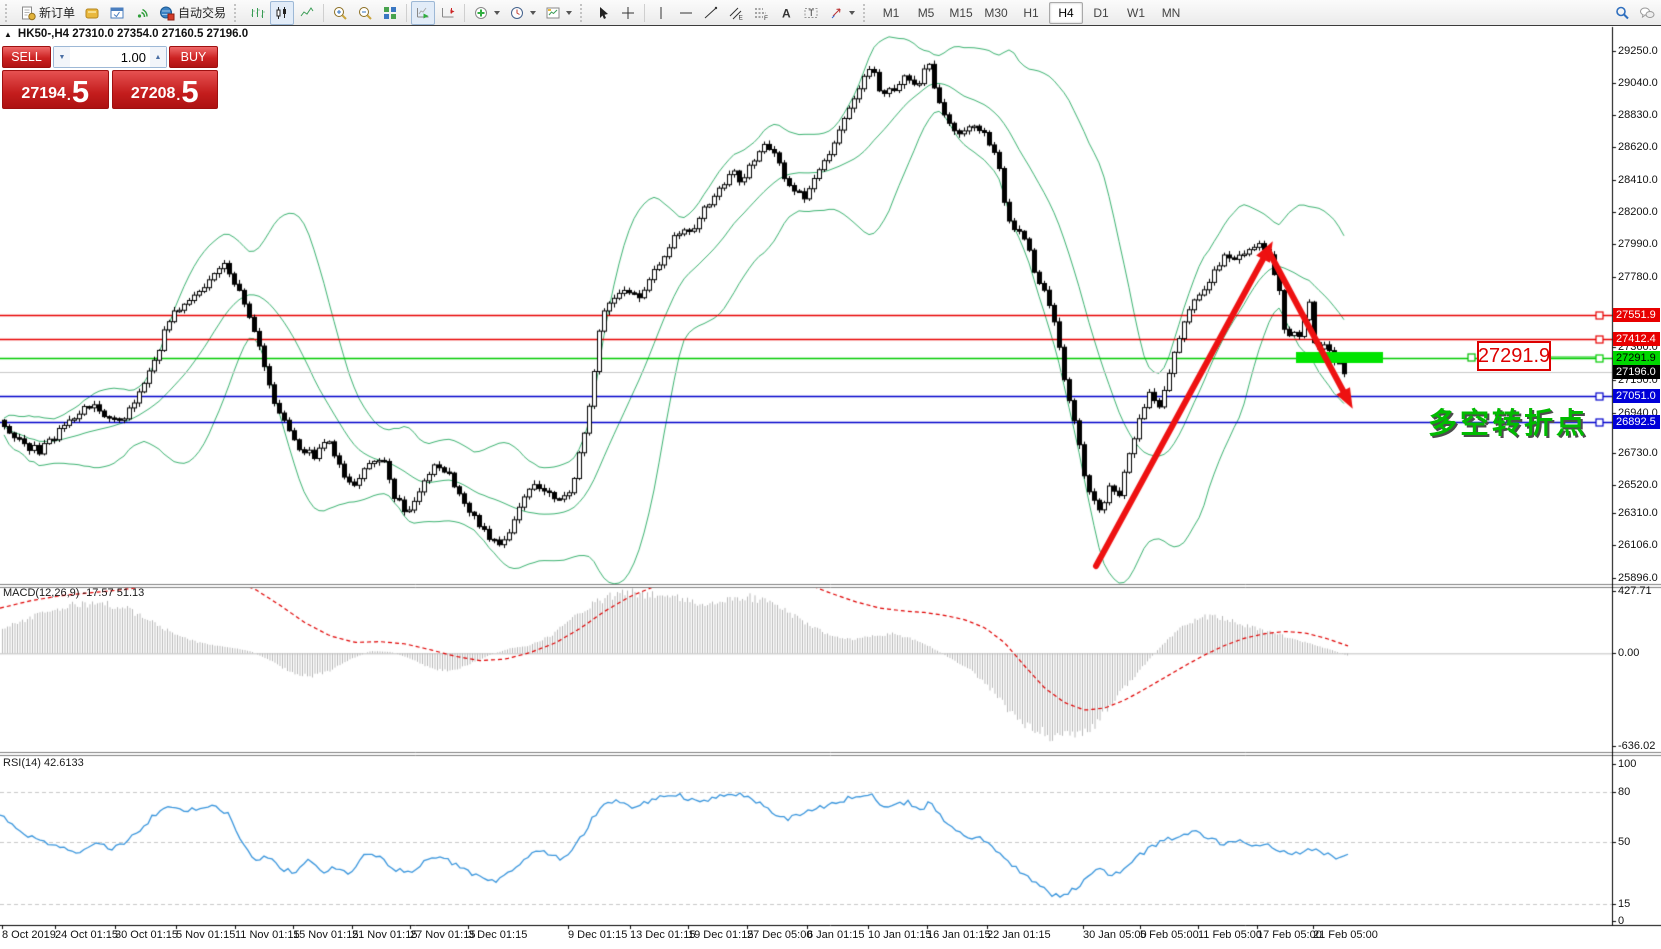 This screenshot has height=949, width=1661. Describe the element at coordinates (167, 13) in the screenshot. I see `autotrading-icon` at that location.